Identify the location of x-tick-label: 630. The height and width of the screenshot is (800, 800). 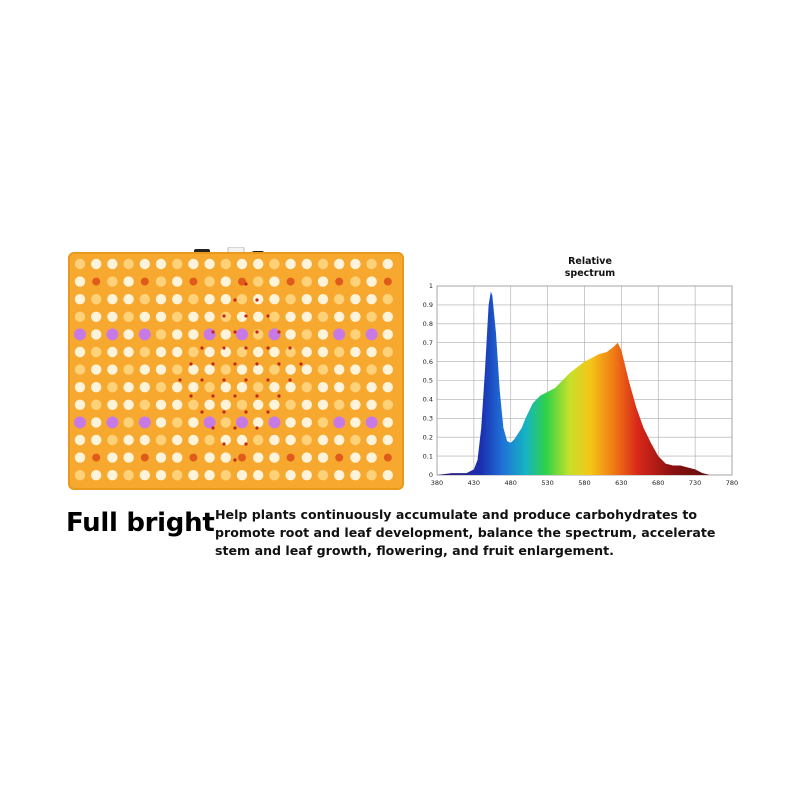
(621, 483).